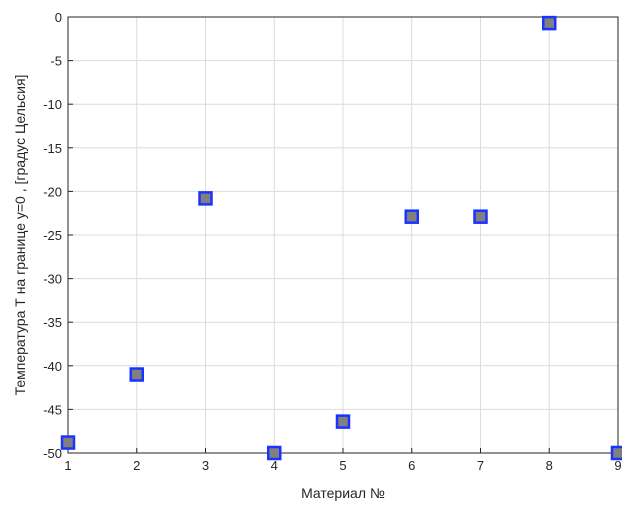  I want to click on y-tick-label: -45, so click(52, 409).